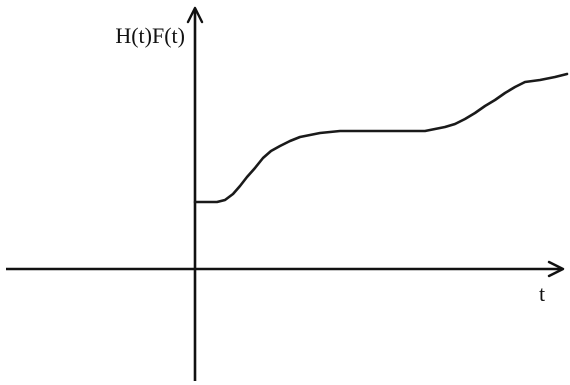 This screenshot has width=570, height=385. What do you see at coordinates (150, 35) in the screenshot?
I see `y-axis-label: H(t)F(t)` at bounding box center [150, 35].